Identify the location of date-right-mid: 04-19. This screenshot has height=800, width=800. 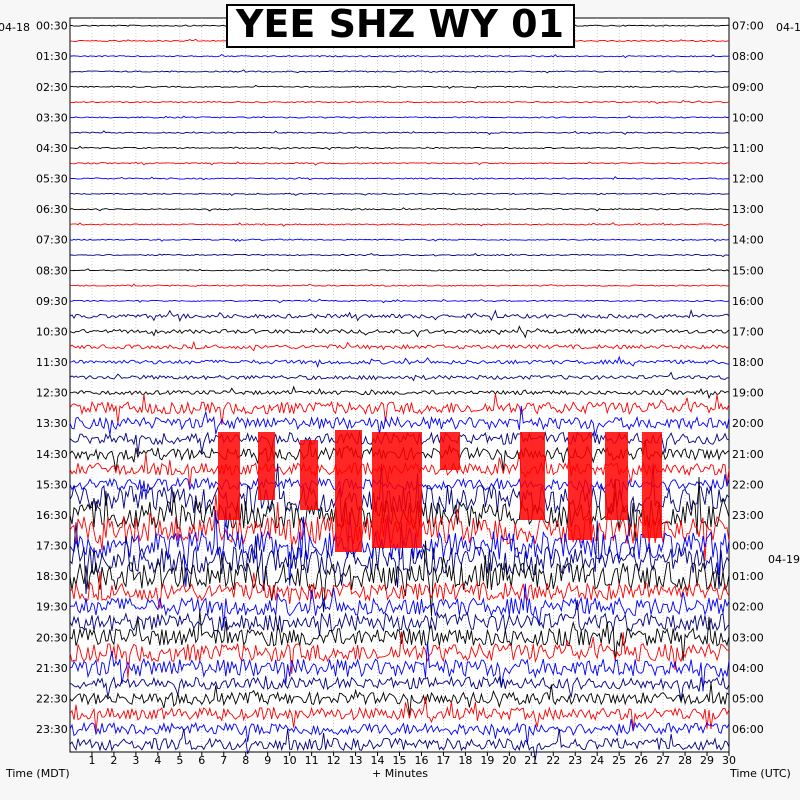
(784, 559).